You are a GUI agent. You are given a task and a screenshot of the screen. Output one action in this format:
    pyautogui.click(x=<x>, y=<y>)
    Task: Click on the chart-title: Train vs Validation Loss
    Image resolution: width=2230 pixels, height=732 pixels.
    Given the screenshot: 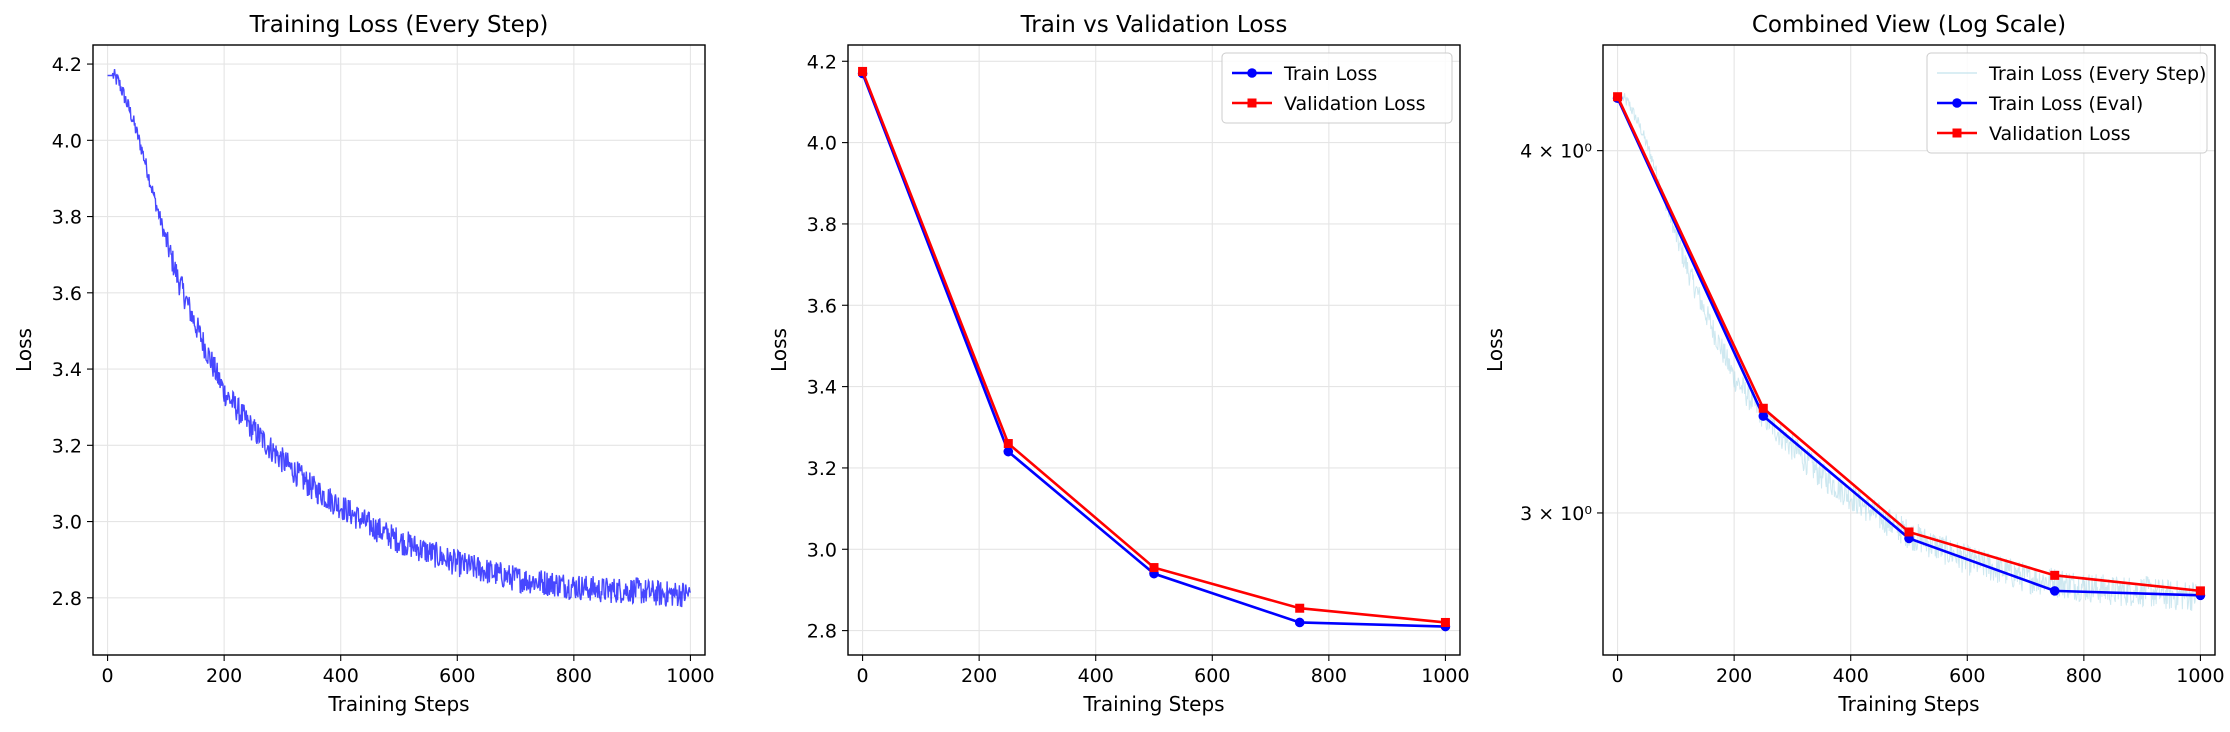 What is the action you would take?
    pyautogui.click(x=1154, y=25)
    